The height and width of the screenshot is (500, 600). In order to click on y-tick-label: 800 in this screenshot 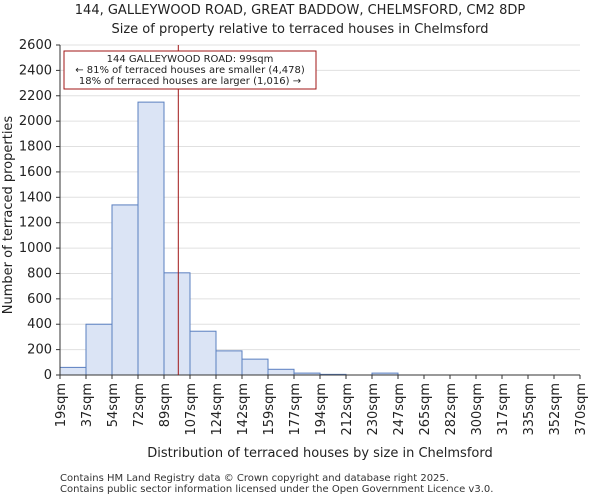, I will do `click(39, 273)`.